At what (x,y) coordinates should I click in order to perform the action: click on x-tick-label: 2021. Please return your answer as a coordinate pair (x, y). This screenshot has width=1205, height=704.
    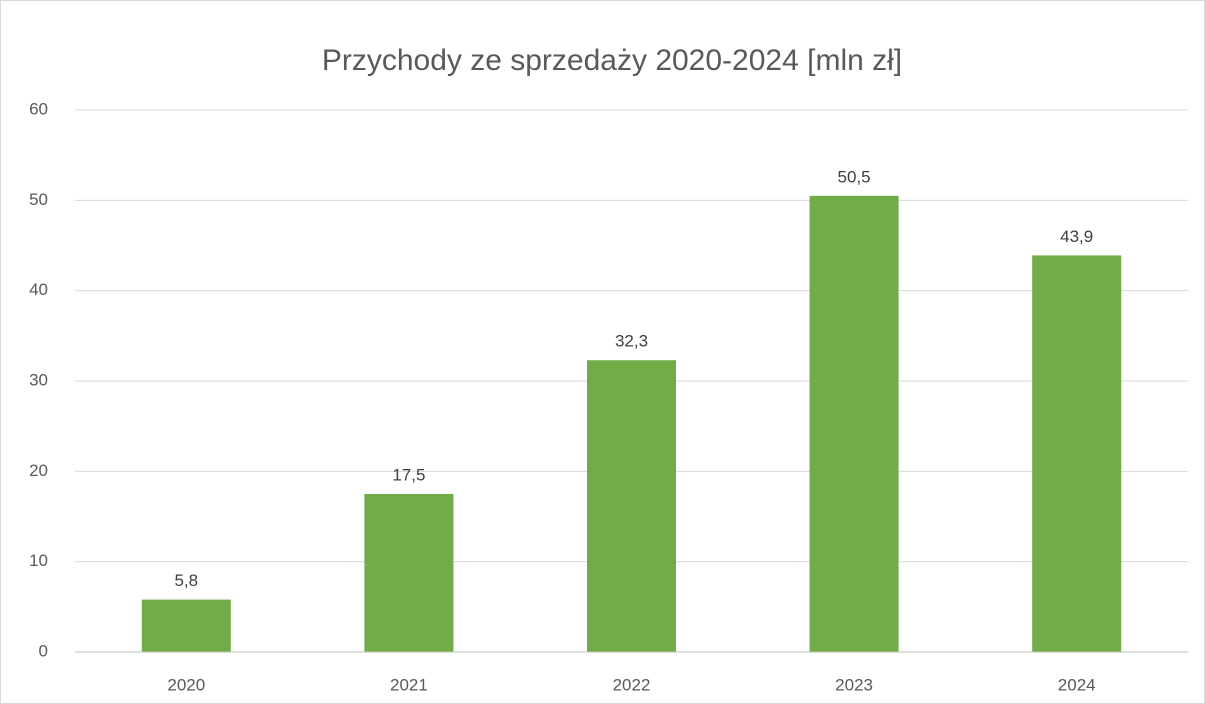
    Looking at the image, I should click on (409, 684).